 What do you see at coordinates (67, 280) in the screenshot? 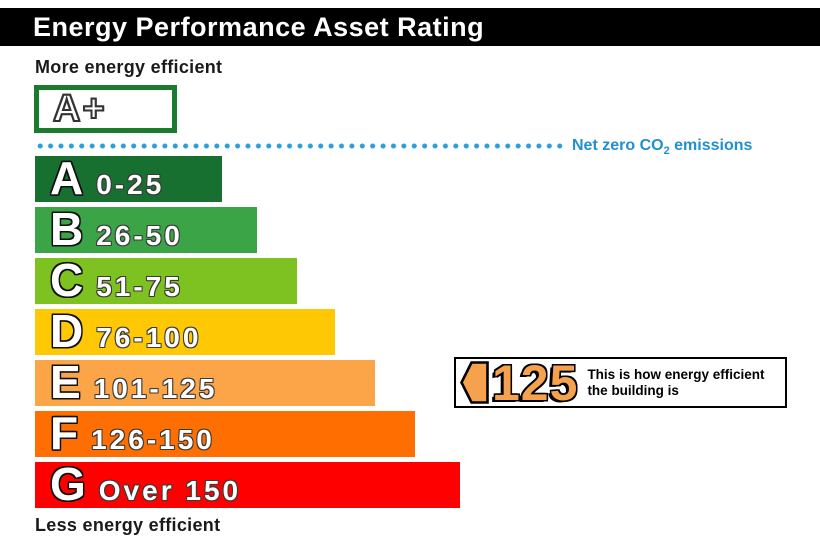
I see `band-c-letter: C` at bounding box center [67, 280].